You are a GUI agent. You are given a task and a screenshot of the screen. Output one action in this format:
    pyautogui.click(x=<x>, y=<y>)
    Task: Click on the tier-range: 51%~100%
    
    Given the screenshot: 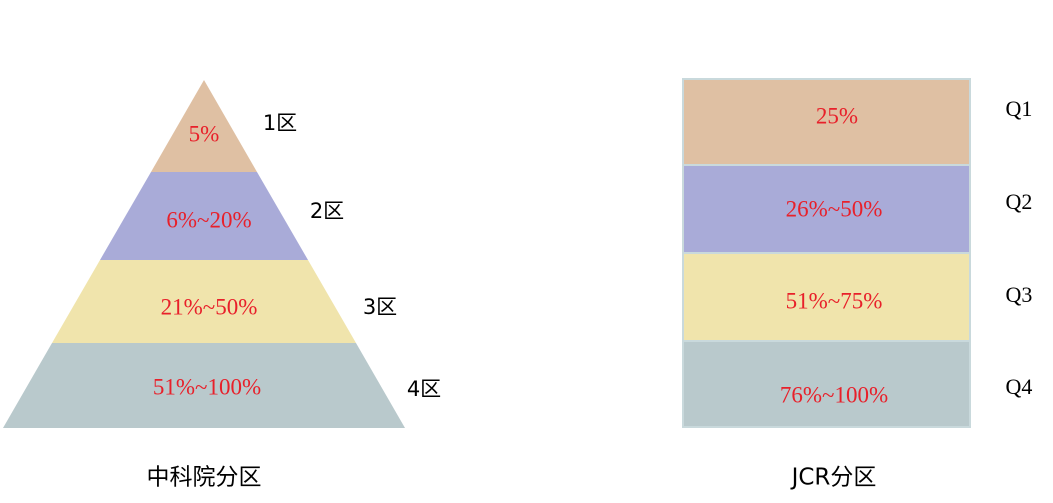 What is the action you would take?
    pyautogui.click(x=207, y=386)
    